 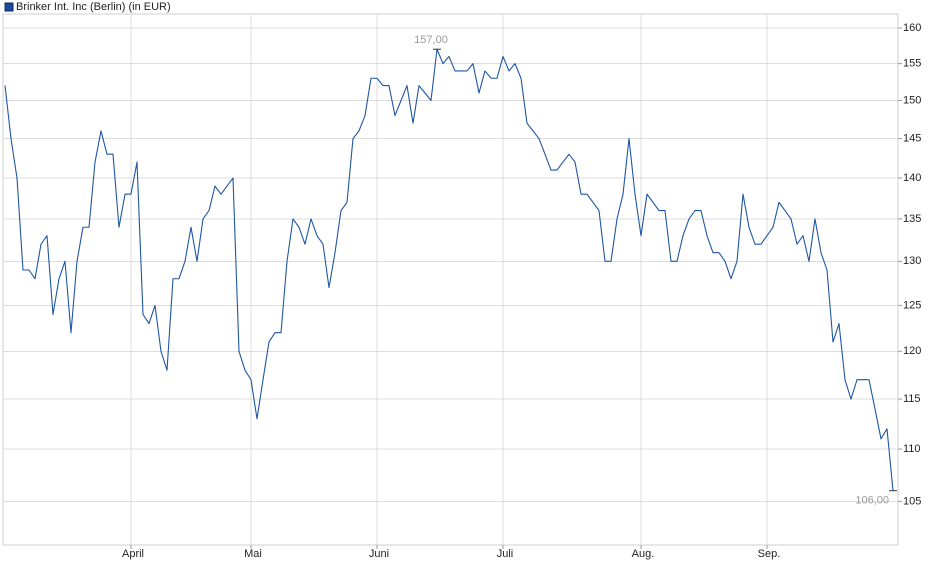 I want to click on y-tick-label: 110, so click(x=912, y=449).